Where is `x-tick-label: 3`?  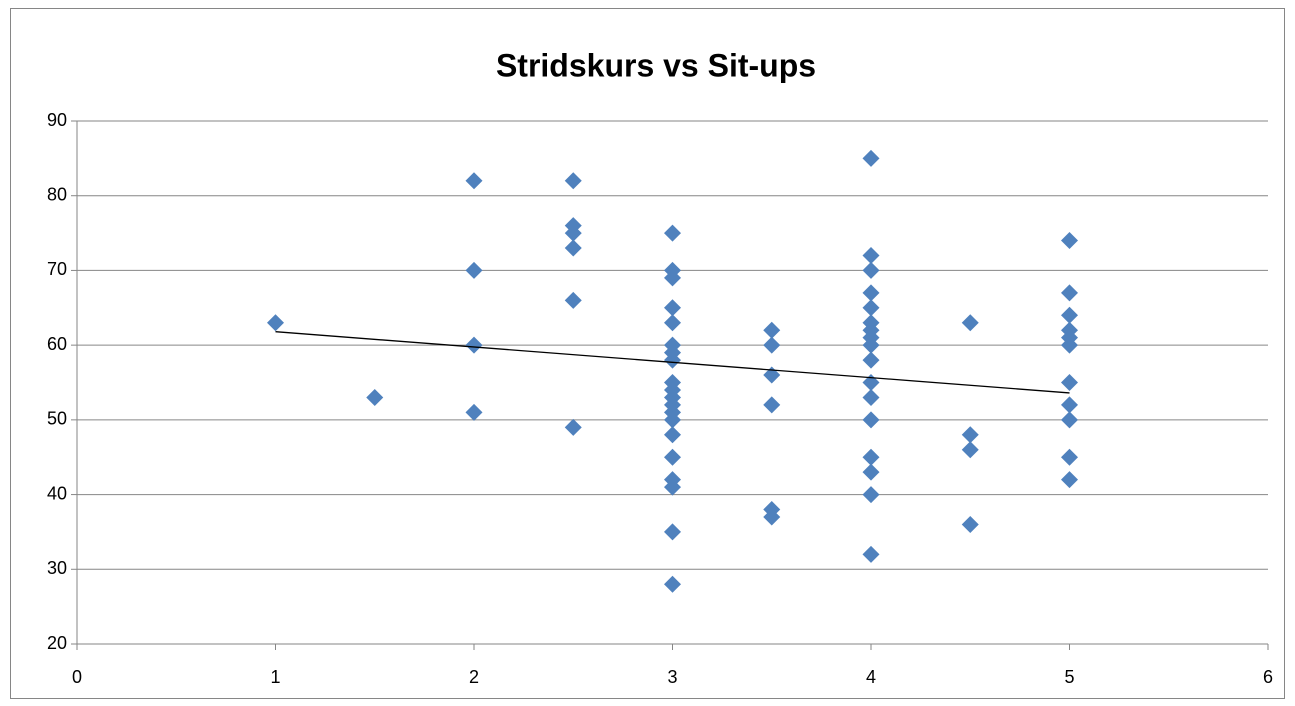
x-tick-label: 3 is located at coordinates (672, 677).